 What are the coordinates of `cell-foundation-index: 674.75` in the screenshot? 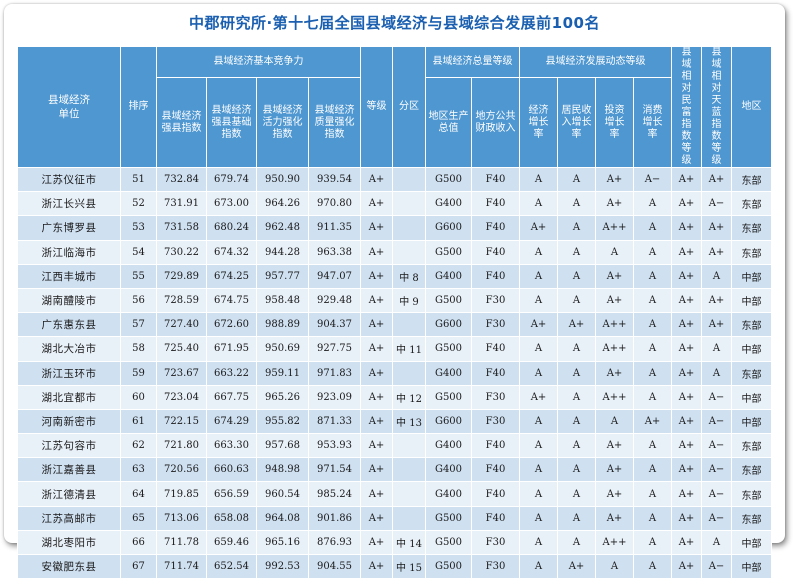 It's located at (231, 300).